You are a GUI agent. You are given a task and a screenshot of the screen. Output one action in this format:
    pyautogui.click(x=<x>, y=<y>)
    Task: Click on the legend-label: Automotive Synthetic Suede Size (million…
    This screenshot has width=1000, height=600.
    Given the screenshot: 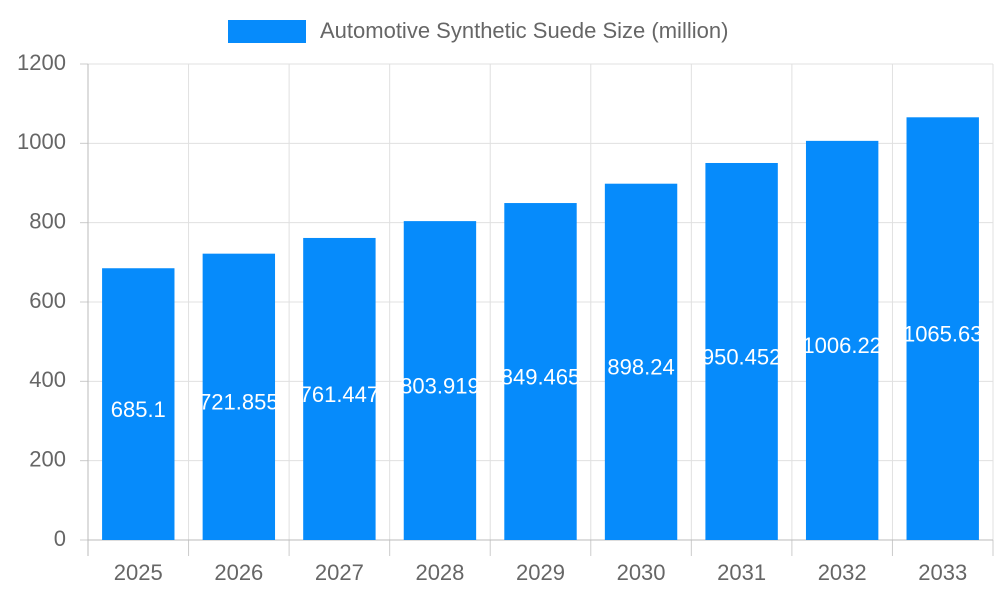 What is the action you would take?
    pyautogui.click(x=524, y=30)
    